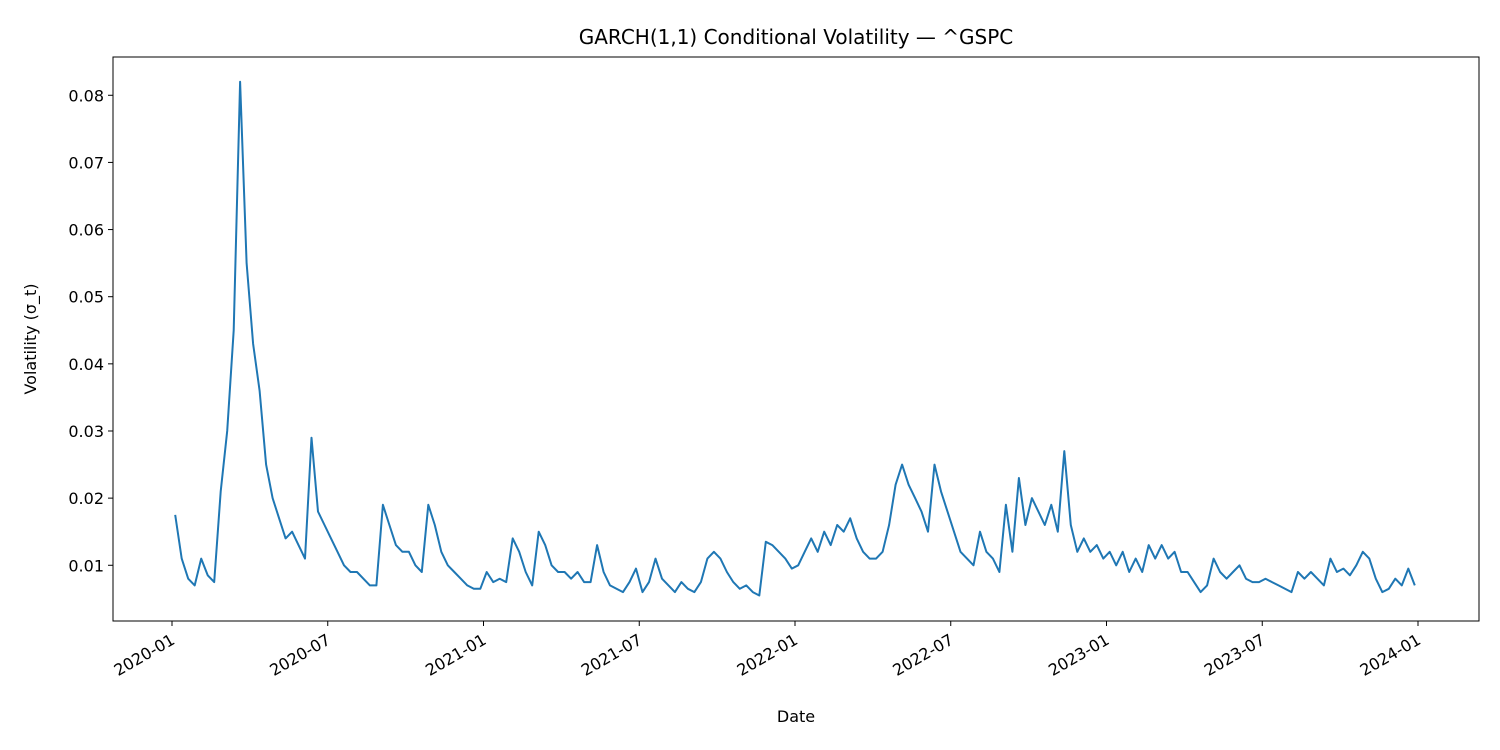 This screenshot has width=1500, height=750. Describe the element at coordinates (611, 655) in the screenshot. I see `x-tick-label: 2021-07` at that location.